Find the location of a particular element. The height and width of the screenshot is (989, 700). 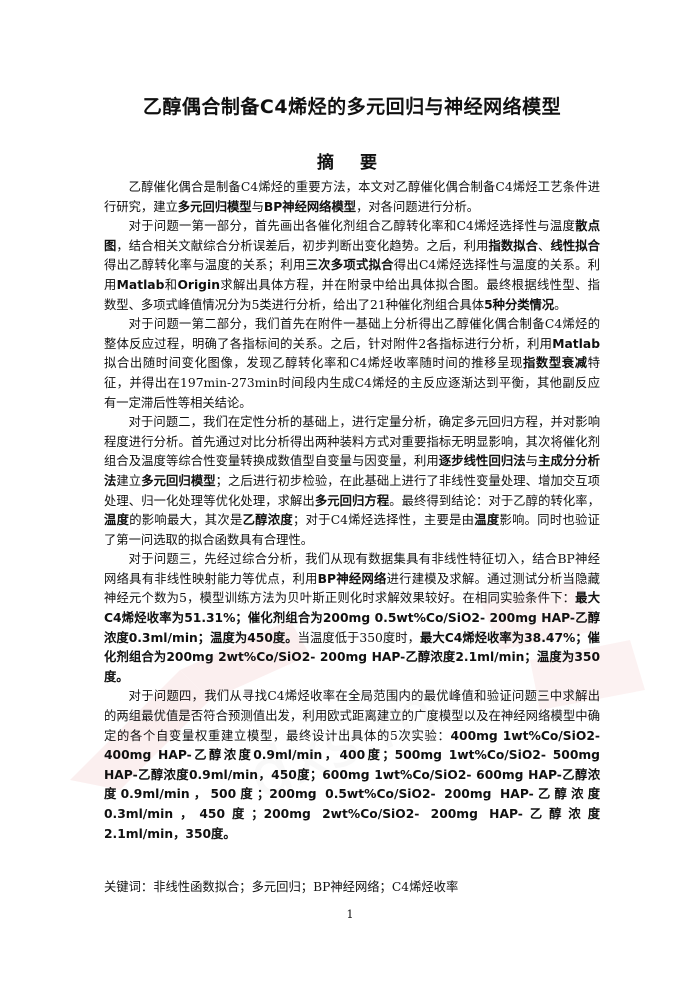

bold-phrase: Origin is located at coordinates (198, 284).